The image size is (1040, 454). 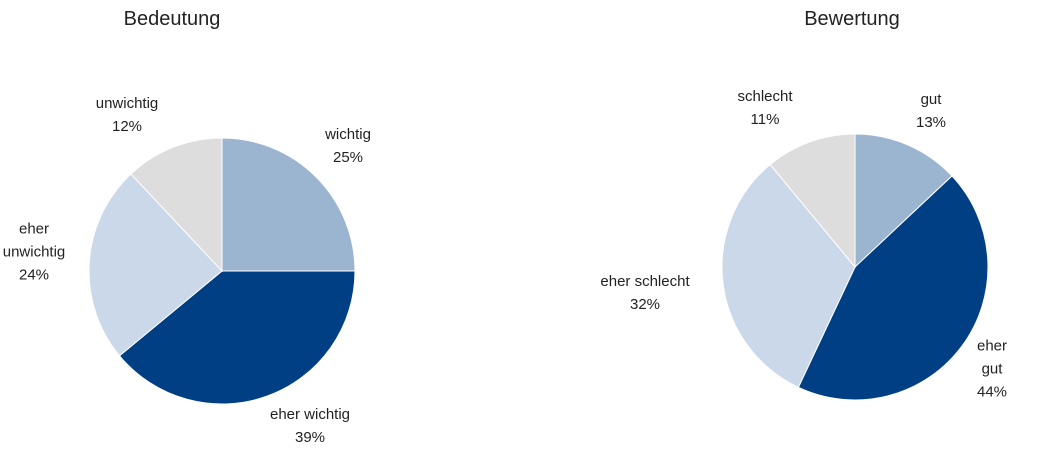 What do you see at coordinates (931, 122) in the screenshot?
I see `slice-value-label: 13%` at bounding box center [931, 122].